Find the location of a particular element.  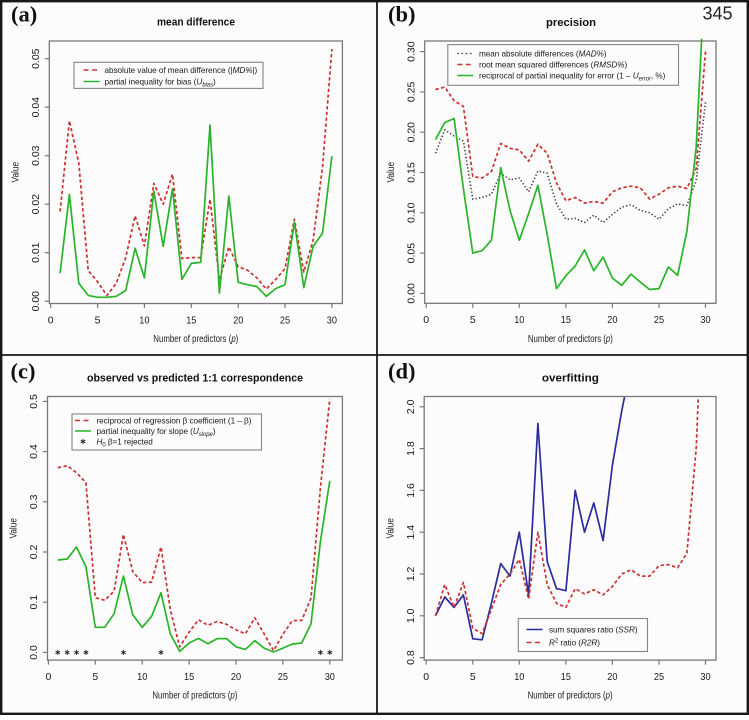

svg-text: 0.01 is located at coordinates (36, 252).